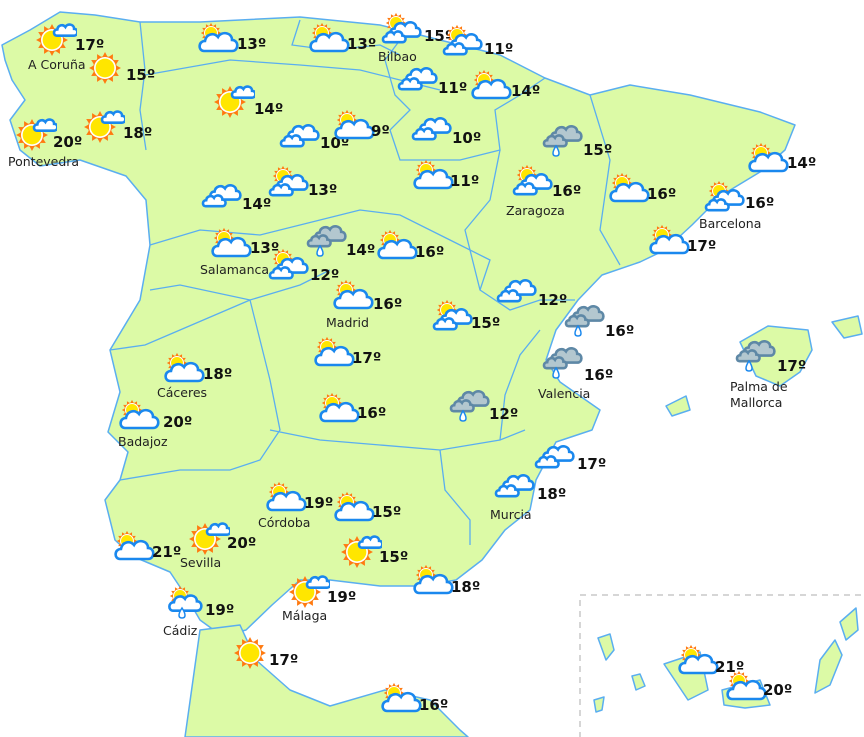 The image size is (864, 737). What do you see at coordinates (397, 56) in the screenshot?
I see `city-label: Bilbao` at bounding box center [397, 56].